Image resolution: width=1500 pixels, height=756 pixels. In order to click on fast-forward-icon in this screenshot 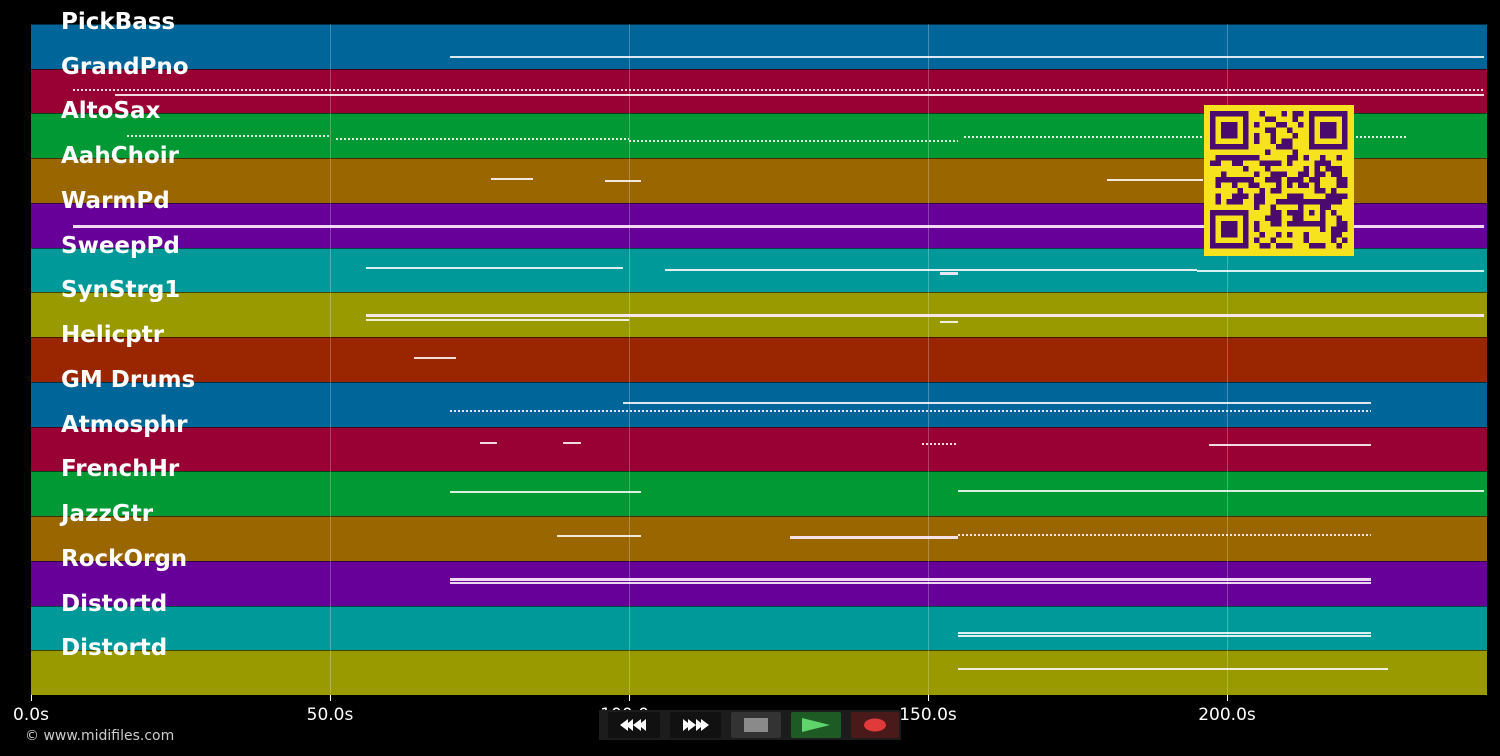, I will do `click(695, 725)`.